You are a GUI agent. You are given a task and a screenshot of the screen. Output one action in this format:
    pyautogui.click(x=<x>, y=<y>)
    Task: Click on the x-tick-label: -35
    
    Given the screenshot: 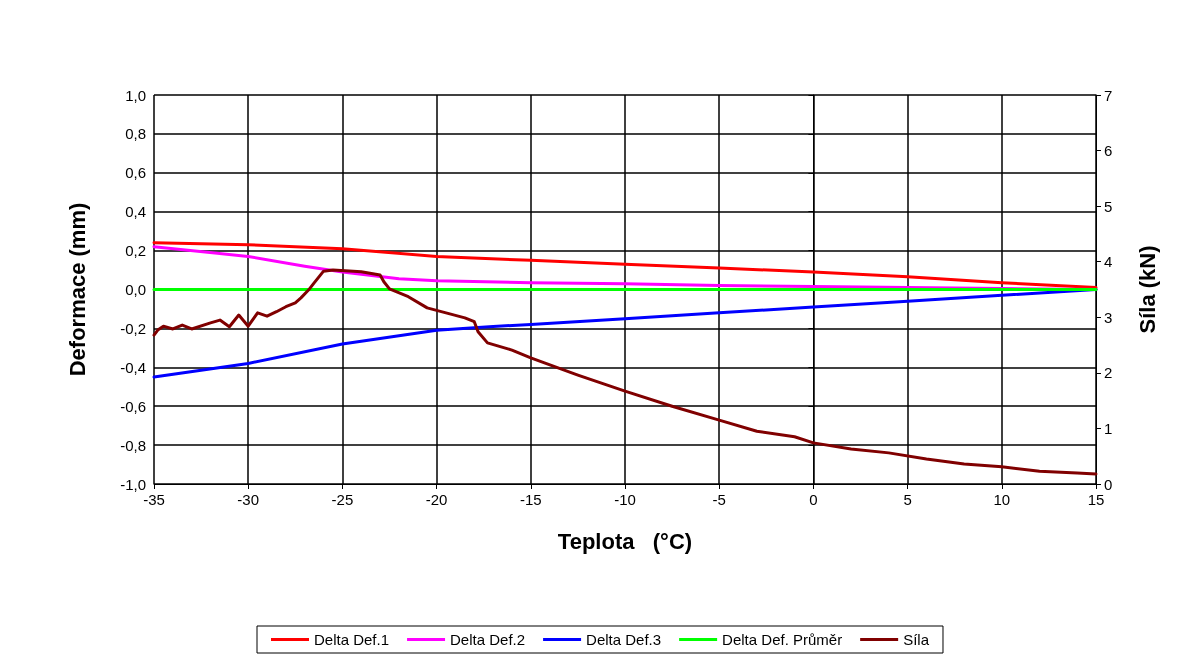 What is the action you would take?
    pyautogui.click(x=154, y=499)
    